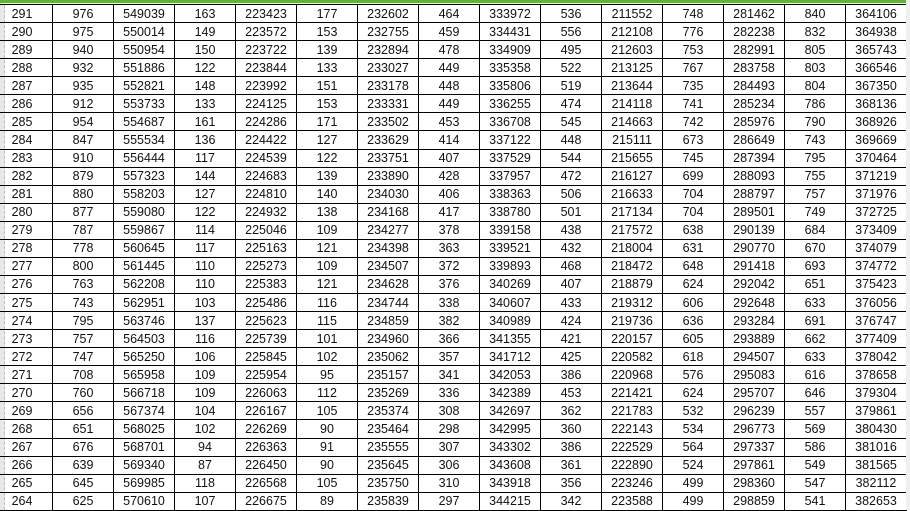  I want to click on table-cell: 364106, so click(876, 13).